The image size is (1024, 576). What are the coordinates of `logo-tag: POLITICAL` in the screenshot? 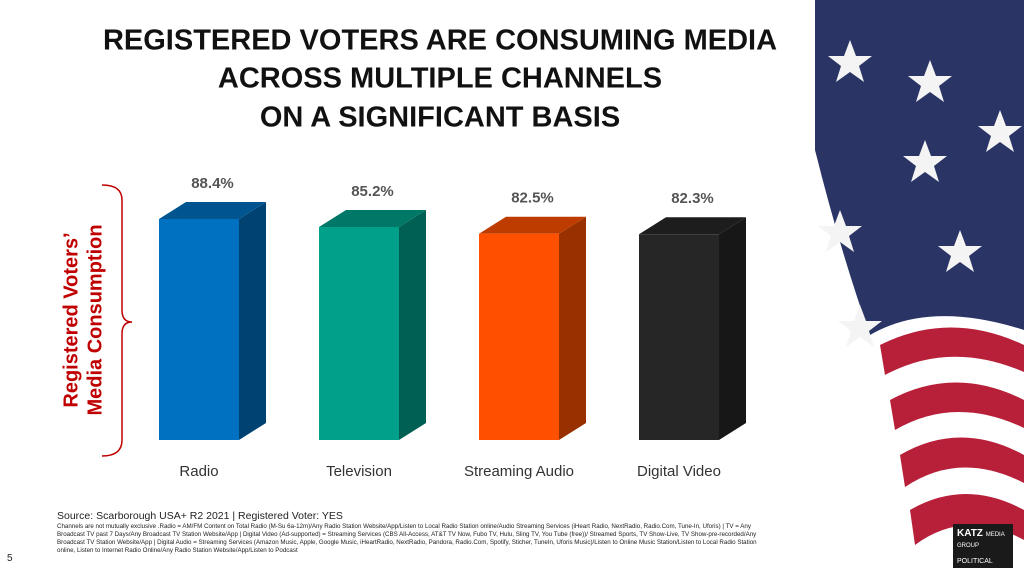 It's located at (975, 561).